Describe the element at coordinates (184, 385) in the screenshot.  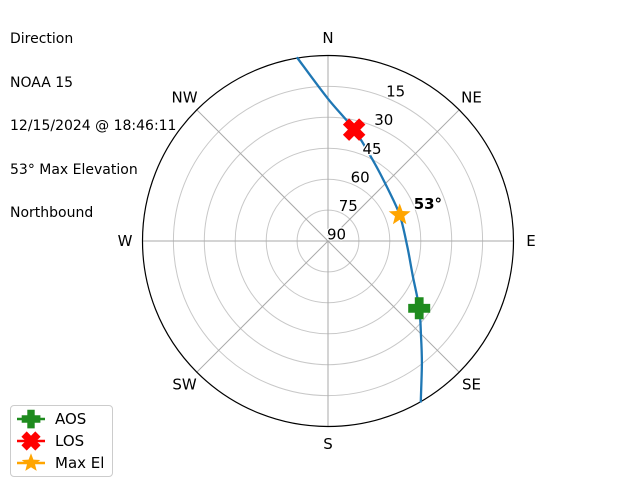
I see `compass-label-sw: SW` at that location.